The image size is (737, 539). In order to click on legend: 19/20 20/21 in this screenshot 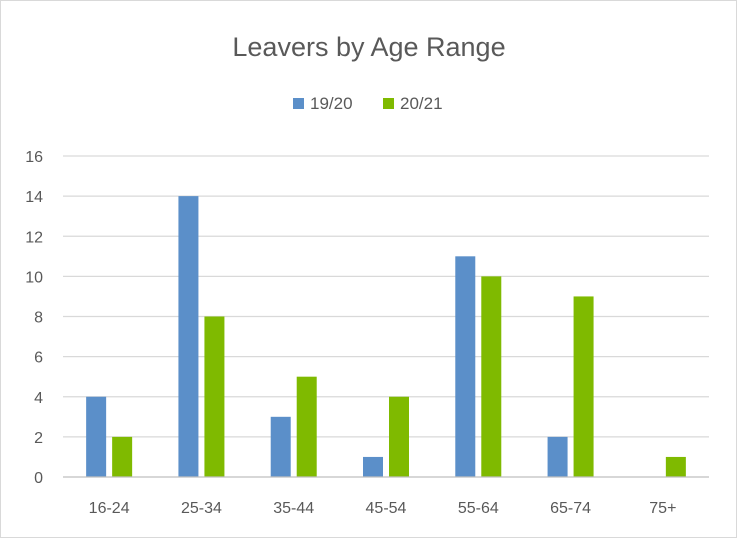, I will do `click(368, 103)`.